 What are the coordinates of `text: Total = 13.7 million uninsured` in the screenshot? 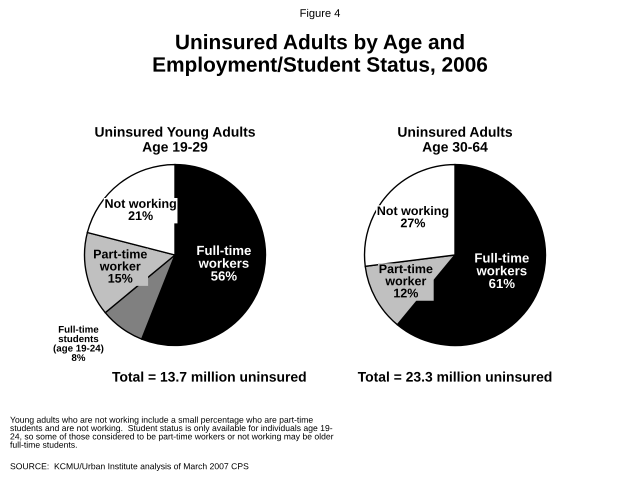 It's located at (209, 377).